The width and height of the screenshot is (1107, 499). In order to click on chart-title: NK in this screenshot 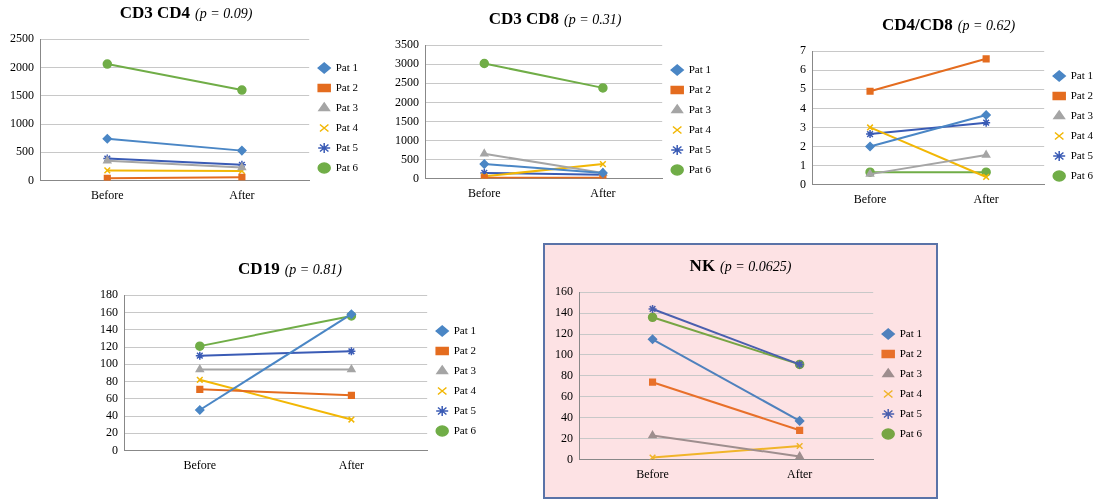, I will do `click(702, 265)`.